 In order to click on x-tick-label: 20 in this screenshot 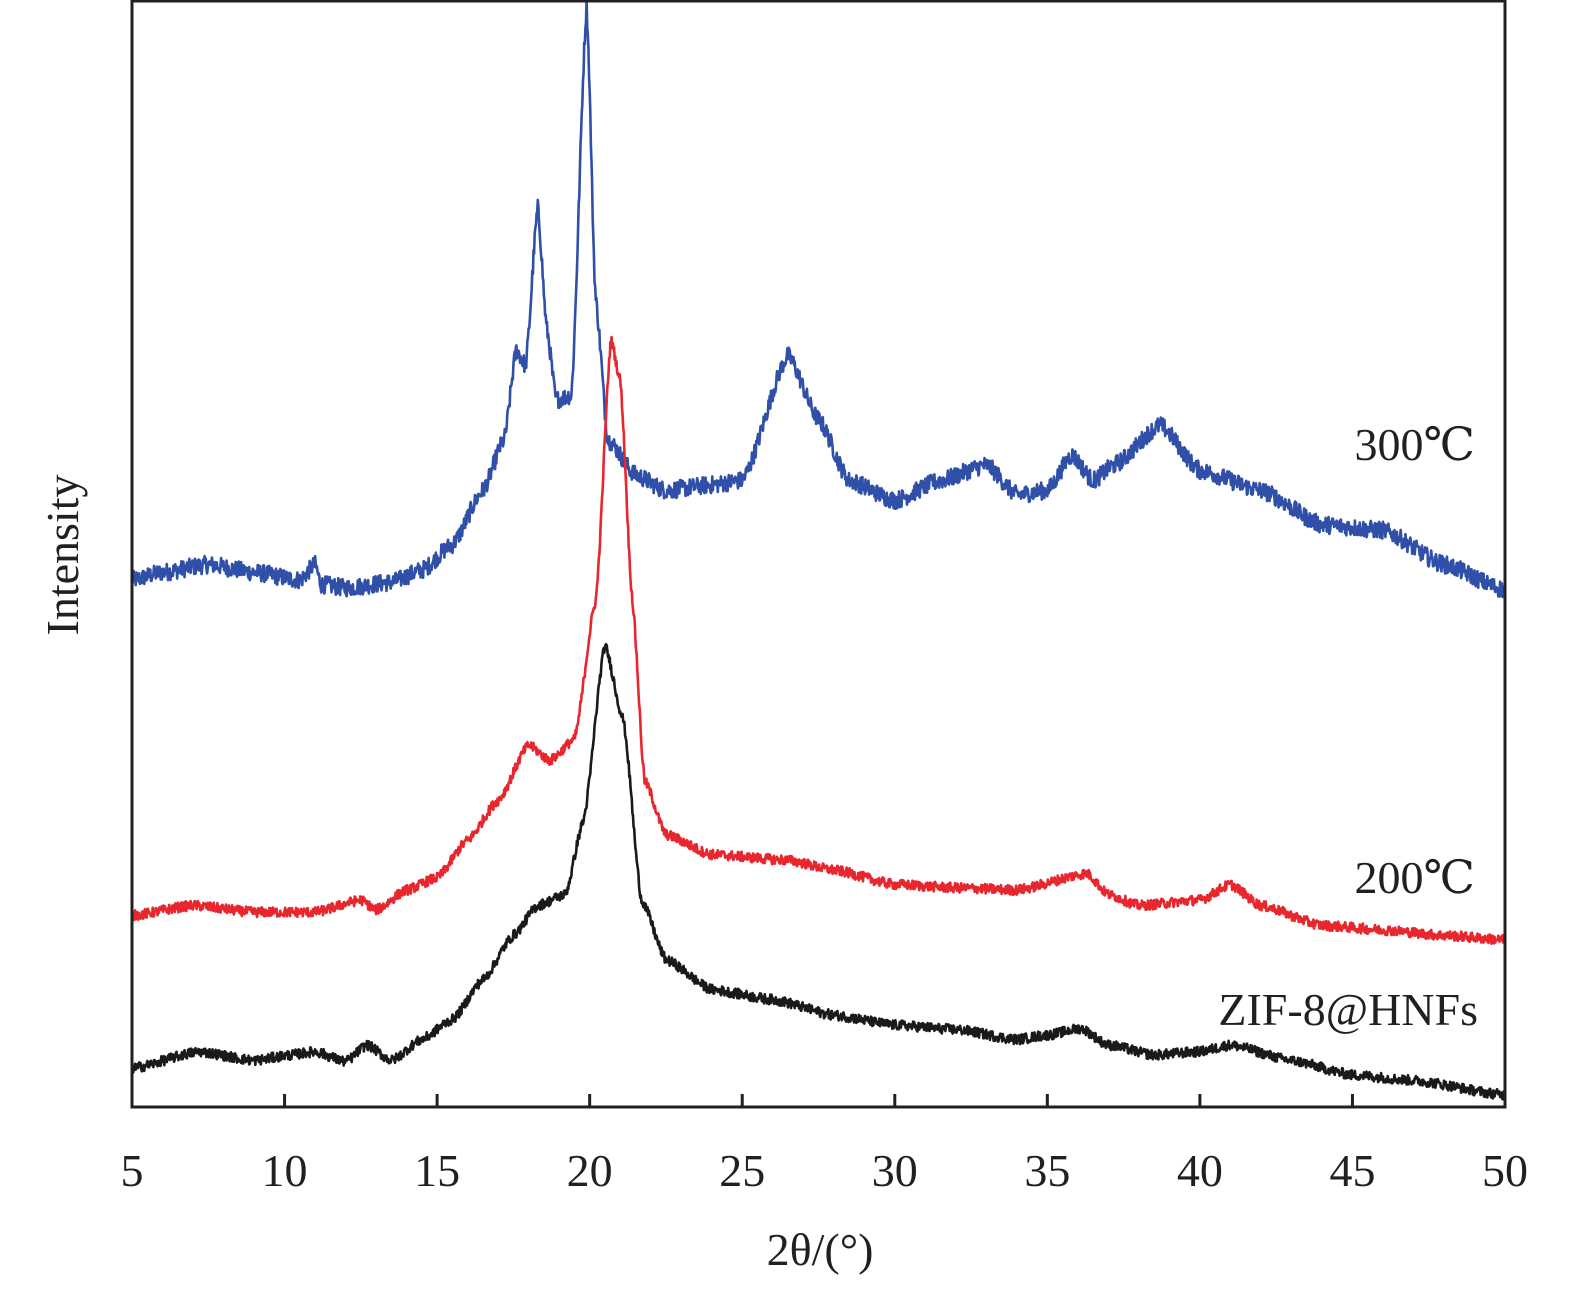, I will do `click(590, 1170)`.